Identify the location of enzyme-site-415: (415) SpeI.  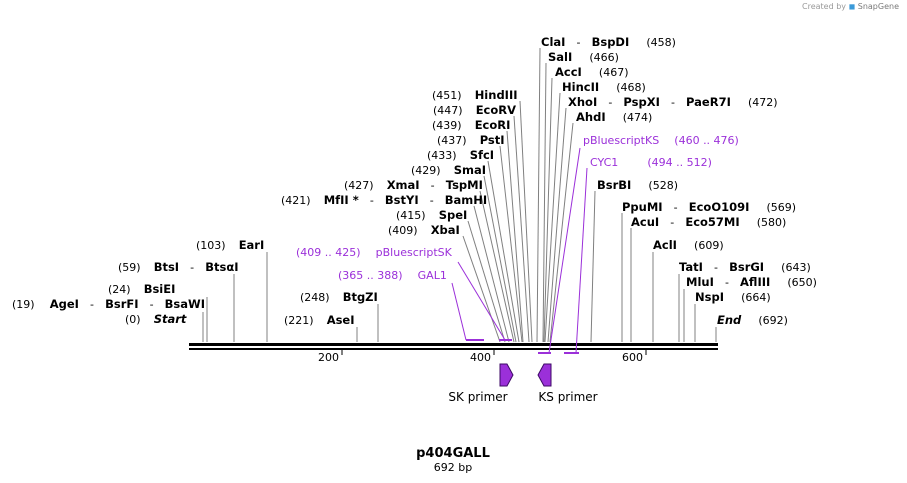
(431, 213).